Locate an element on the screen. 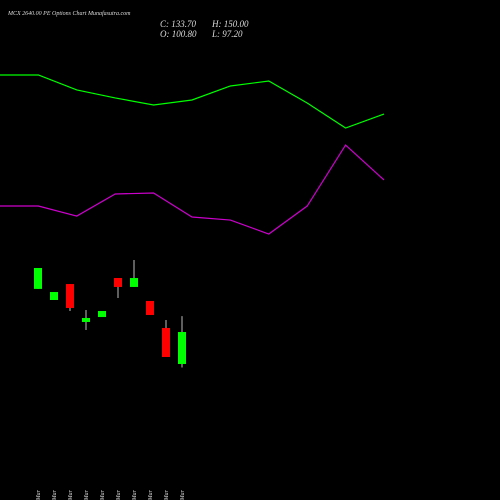 This screenshot has width=500, height=500. ohlc-close: C: 133.70 is located at coordinates (178, 24).